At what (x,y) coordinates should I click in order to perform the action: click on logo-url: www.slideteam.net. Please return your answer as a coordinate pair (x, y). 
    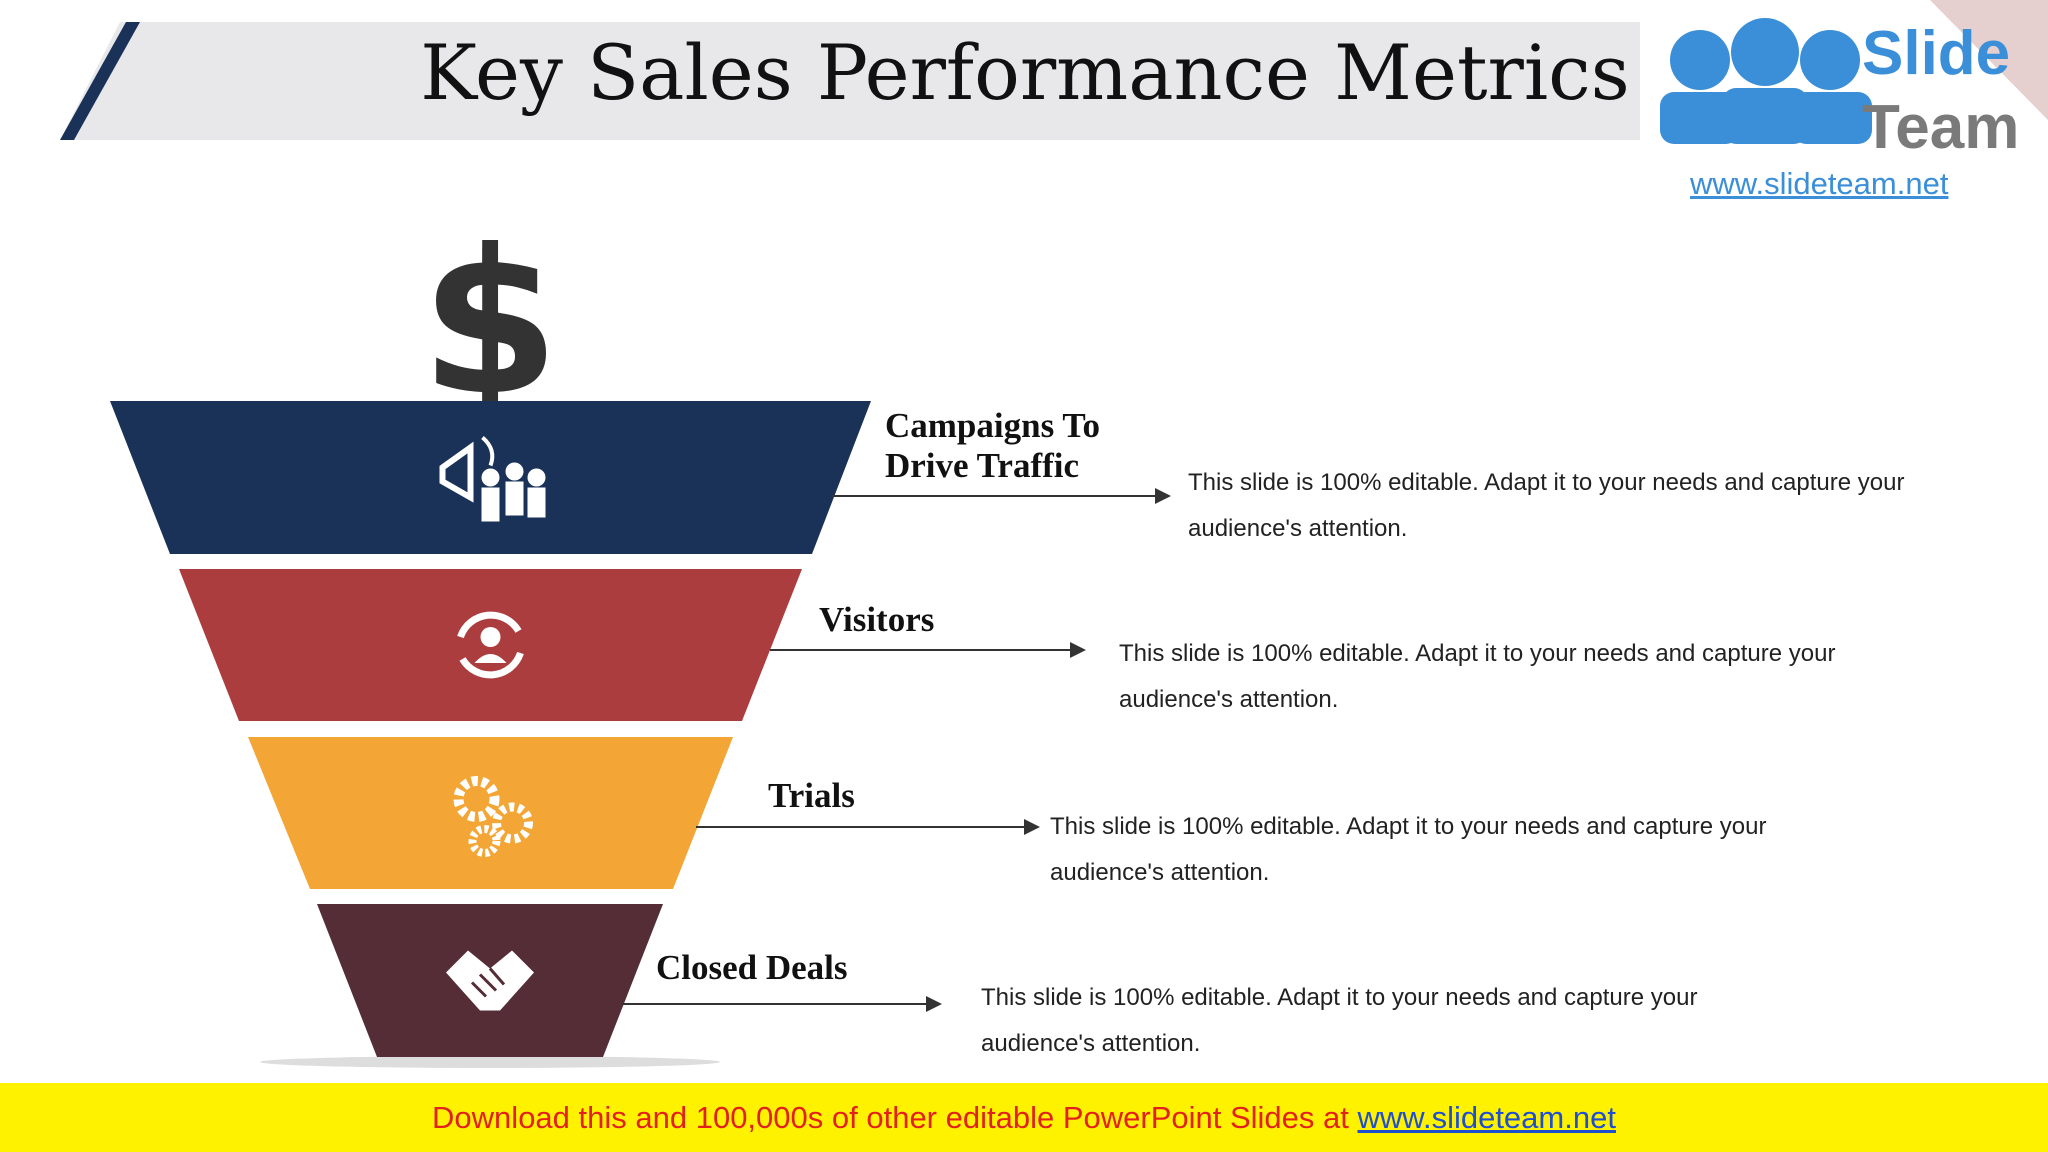
    Looking at the image, I should click on (1819, 183).